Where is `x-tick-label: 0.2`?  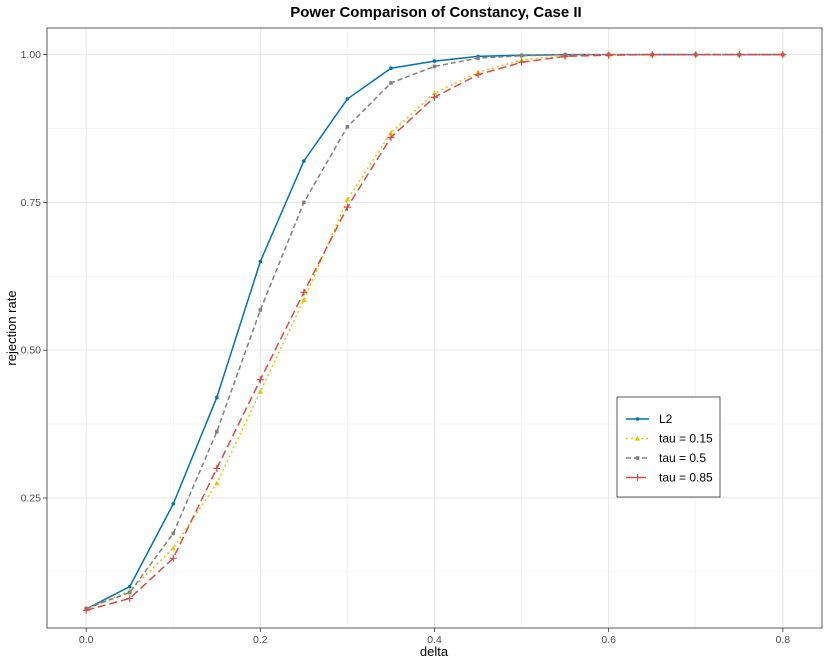
x-tick-label: 0.2 is located at coordinates (260, 640).